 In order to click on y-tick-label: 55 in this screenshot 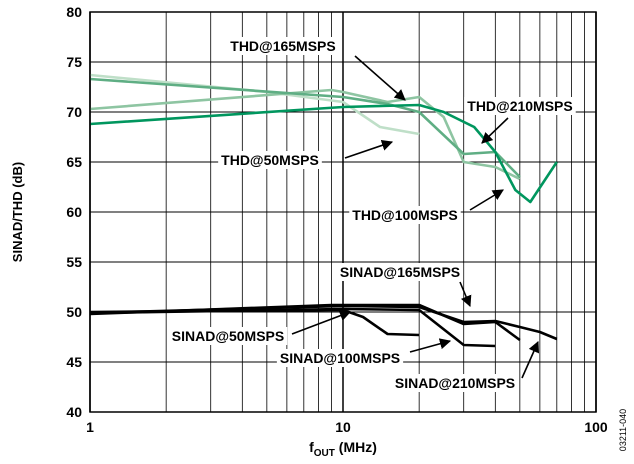, I will do `click(74, 262)`.